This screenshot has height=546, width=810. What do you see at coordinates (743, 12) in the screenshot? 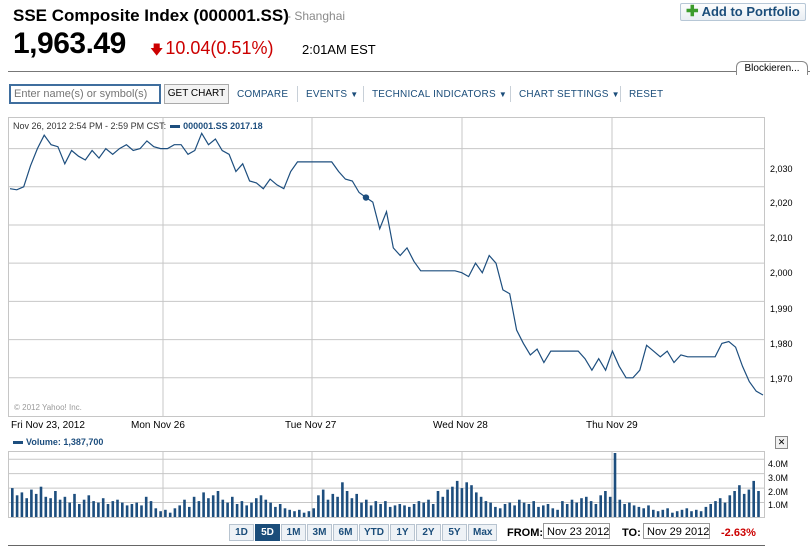
I see `add-to-portfolio-button: ✚ Add to Portfolio` at bounding box center [743, 12].